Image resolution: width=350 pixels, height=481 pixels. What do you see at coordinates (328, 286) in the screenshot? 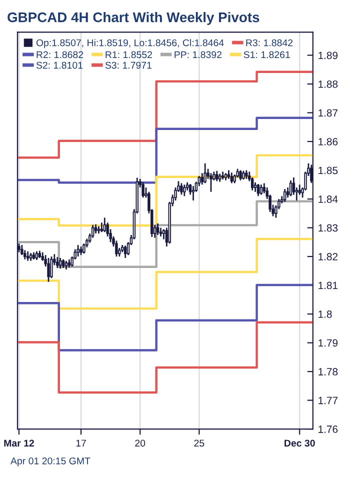
I see `y-tick-label: 1.81` at bounding box center [328, 286].